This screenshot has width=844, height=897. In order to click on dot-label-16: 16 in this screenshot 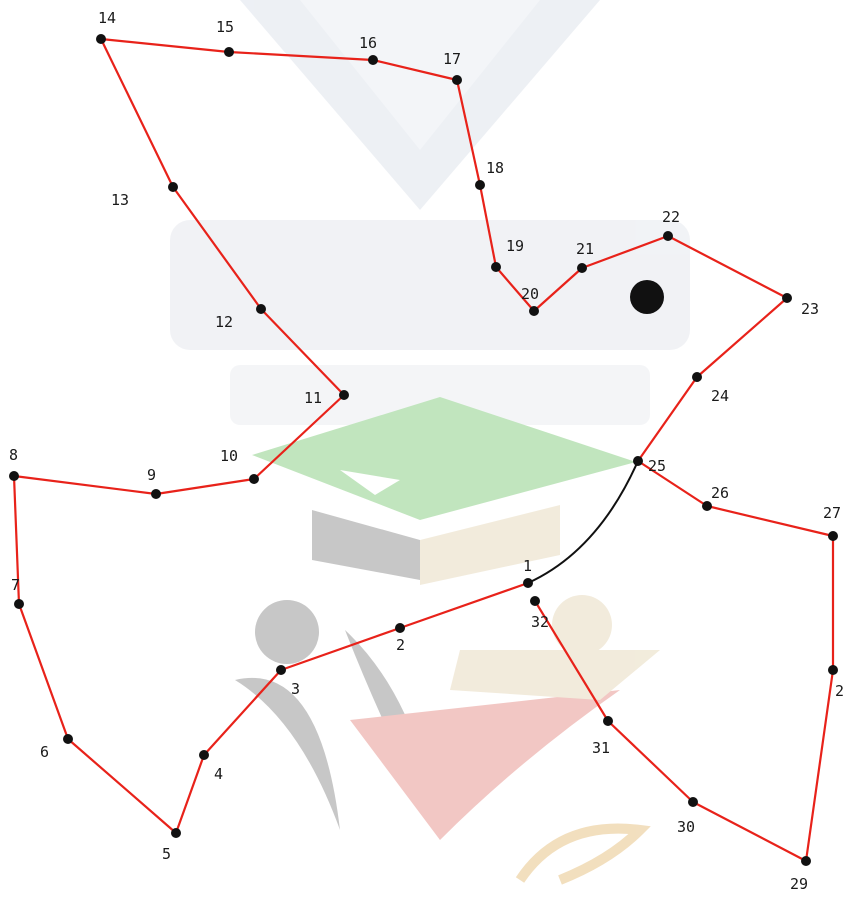, I will do `click(368, 43)`.